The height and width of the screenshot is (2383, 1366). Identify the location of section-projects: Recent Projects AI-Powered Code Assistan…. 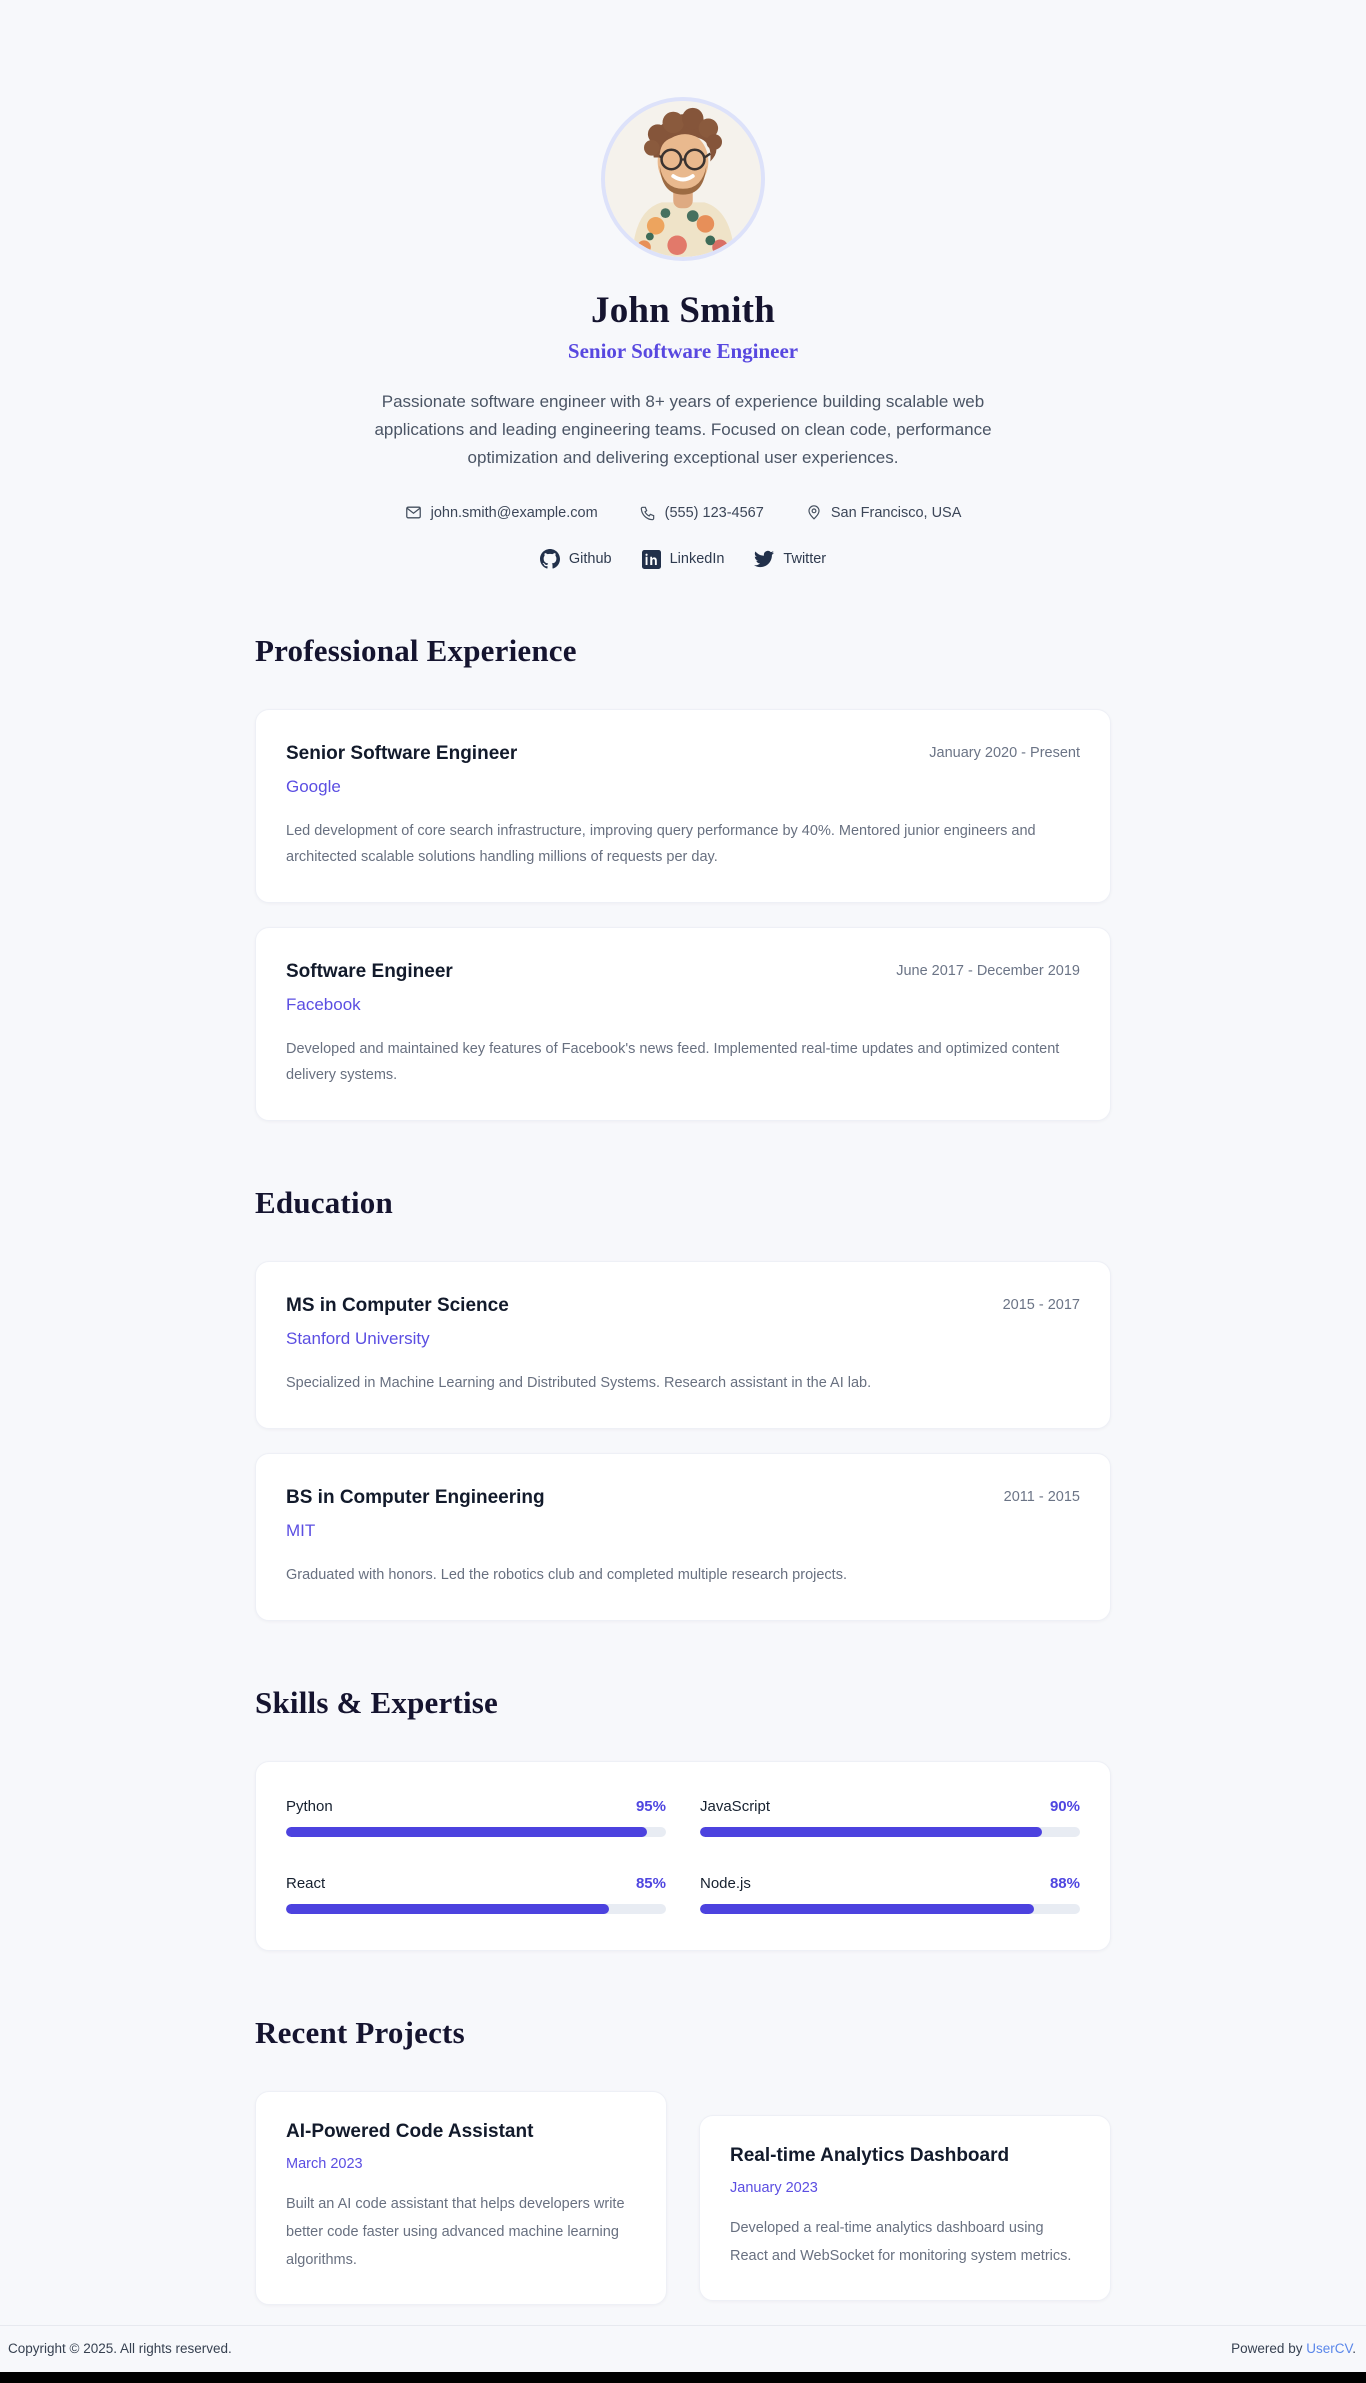
(683, 2160).